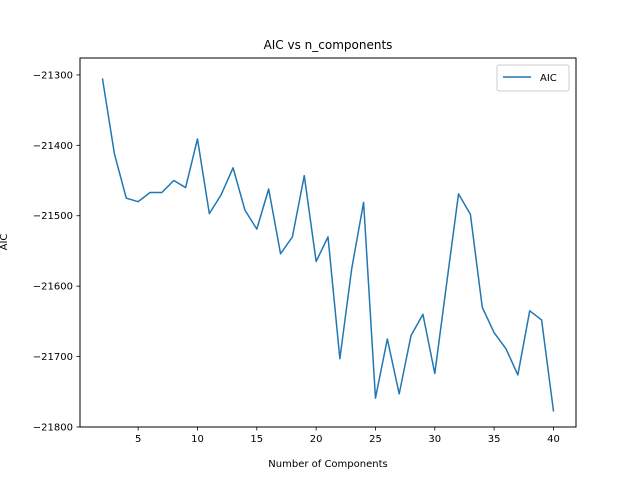 This screenshot has width=640, height=480. Describe the element at coordinates (138, 439) in the screenshot. I see `x-tick-label: 5` at that location.